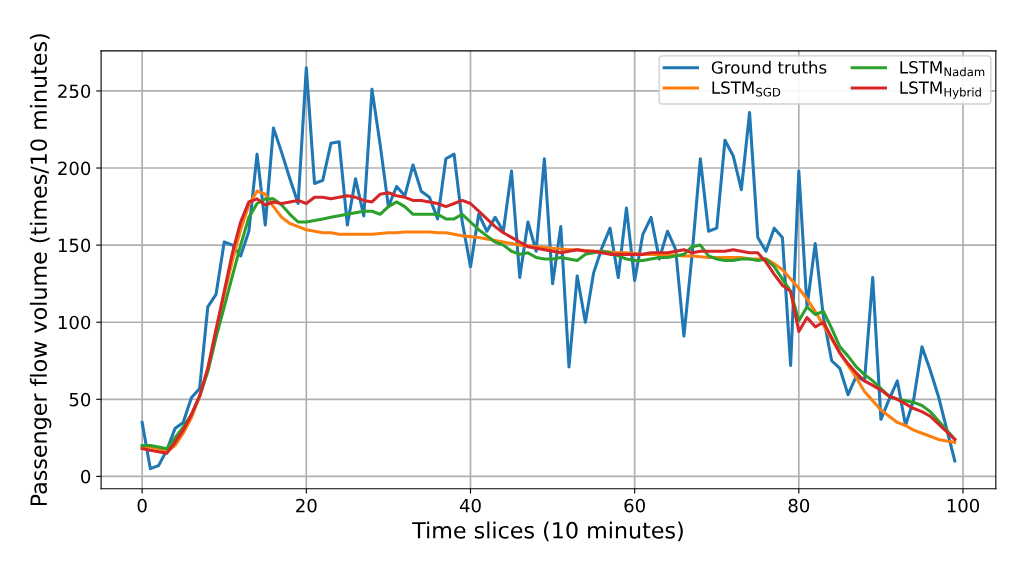  What do you see at coordinates (547, 531) in the screenshot?
I see `x-axis-title: Time slices (10 minutes)` at bounding box center [547, 531].